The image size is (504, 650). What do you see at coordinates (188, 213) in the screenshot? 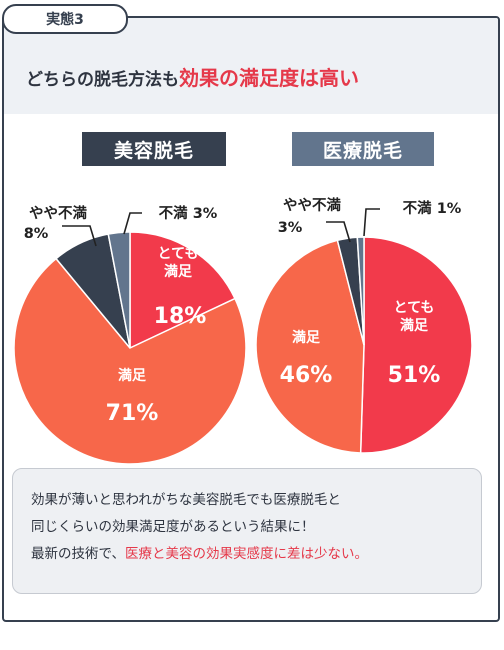
I see `pie-beauty-label-3: 不満 3%` at bounding box center [188, 213].